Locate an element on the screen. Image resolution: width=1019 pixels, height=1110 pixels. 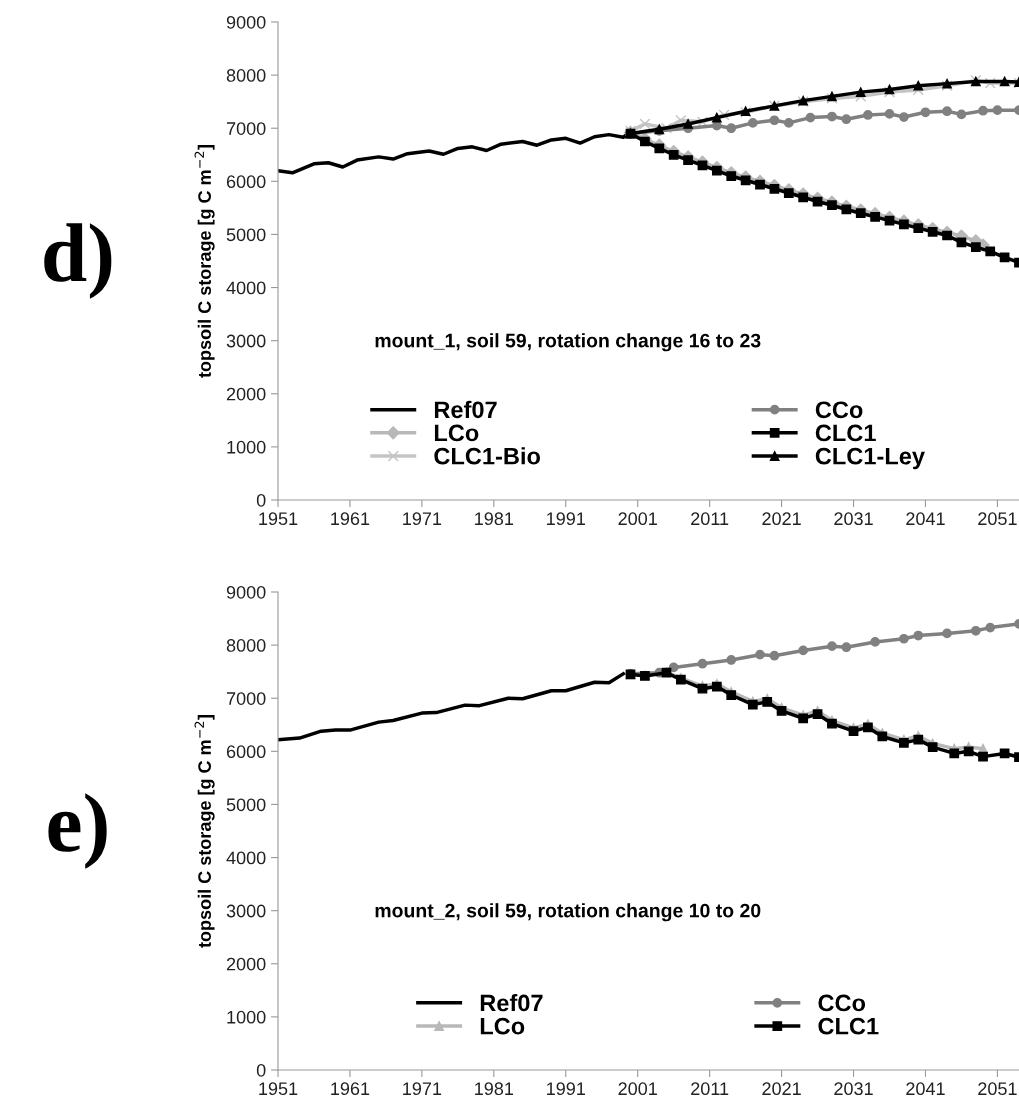
annotation: mount_2, soil 59, rotation change 10 to 20 is located at coordinates (568, 912).